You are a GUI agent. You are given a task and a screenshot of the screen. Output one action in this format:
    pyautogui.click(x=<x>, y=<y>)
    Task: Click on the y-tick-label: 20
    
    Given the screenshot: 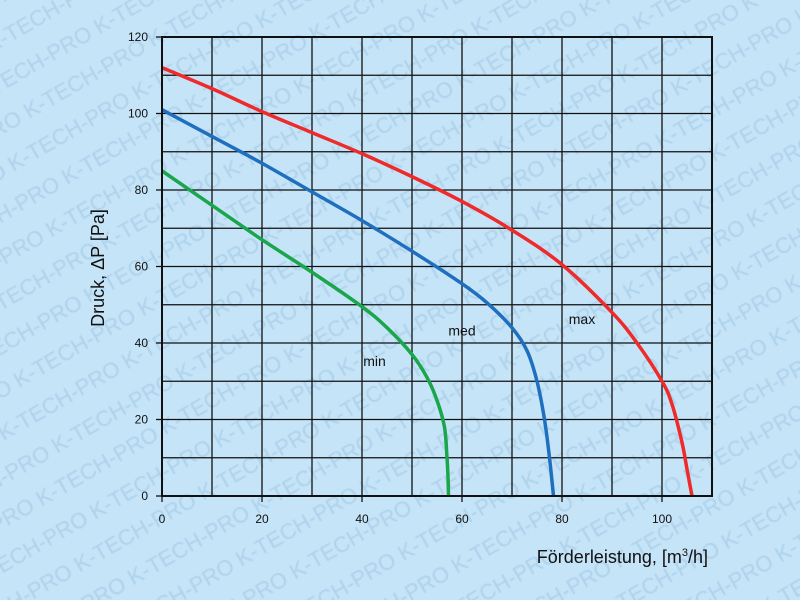 What is the action you would take?
    pyautogui.click(x=142, y=420)
    